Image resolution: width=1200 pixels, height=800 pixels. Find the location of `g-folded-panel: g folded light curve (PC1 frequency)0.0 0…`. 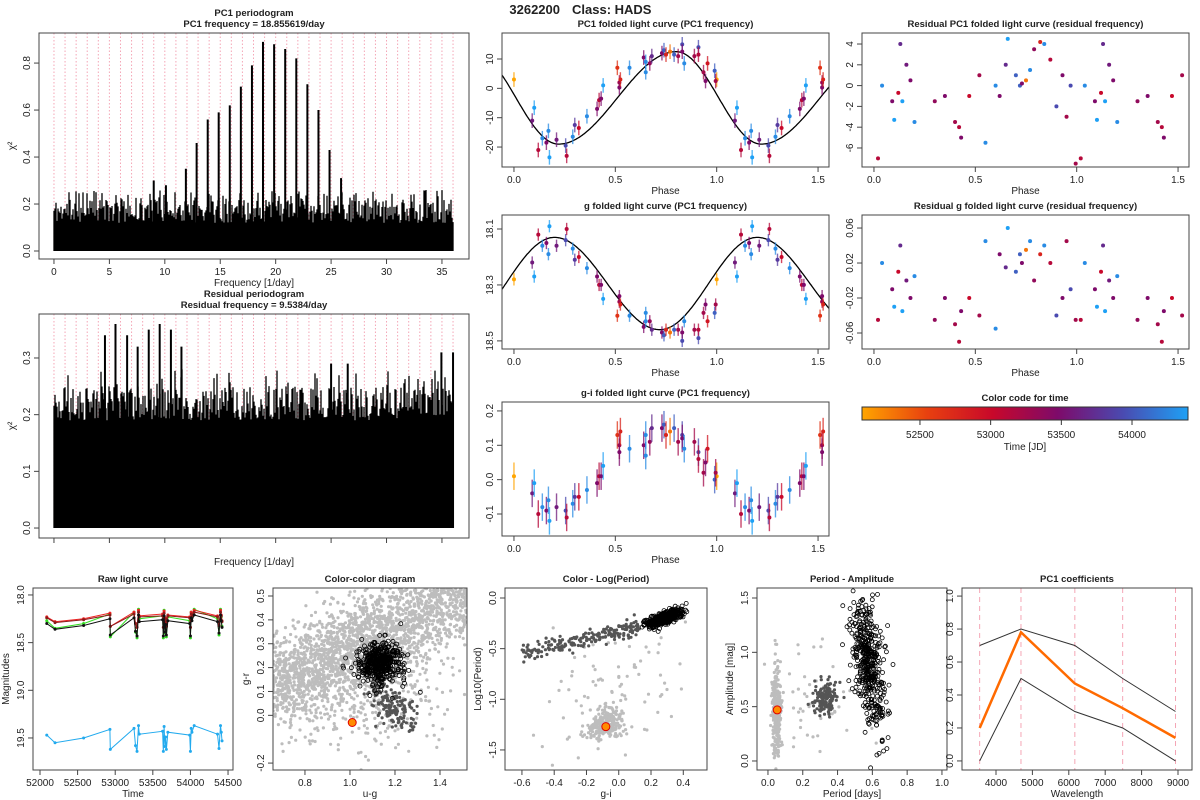

g-folded-panel: g folded light curve (PC1 frequency)0.0 0… is located at coordinates (657, 290).